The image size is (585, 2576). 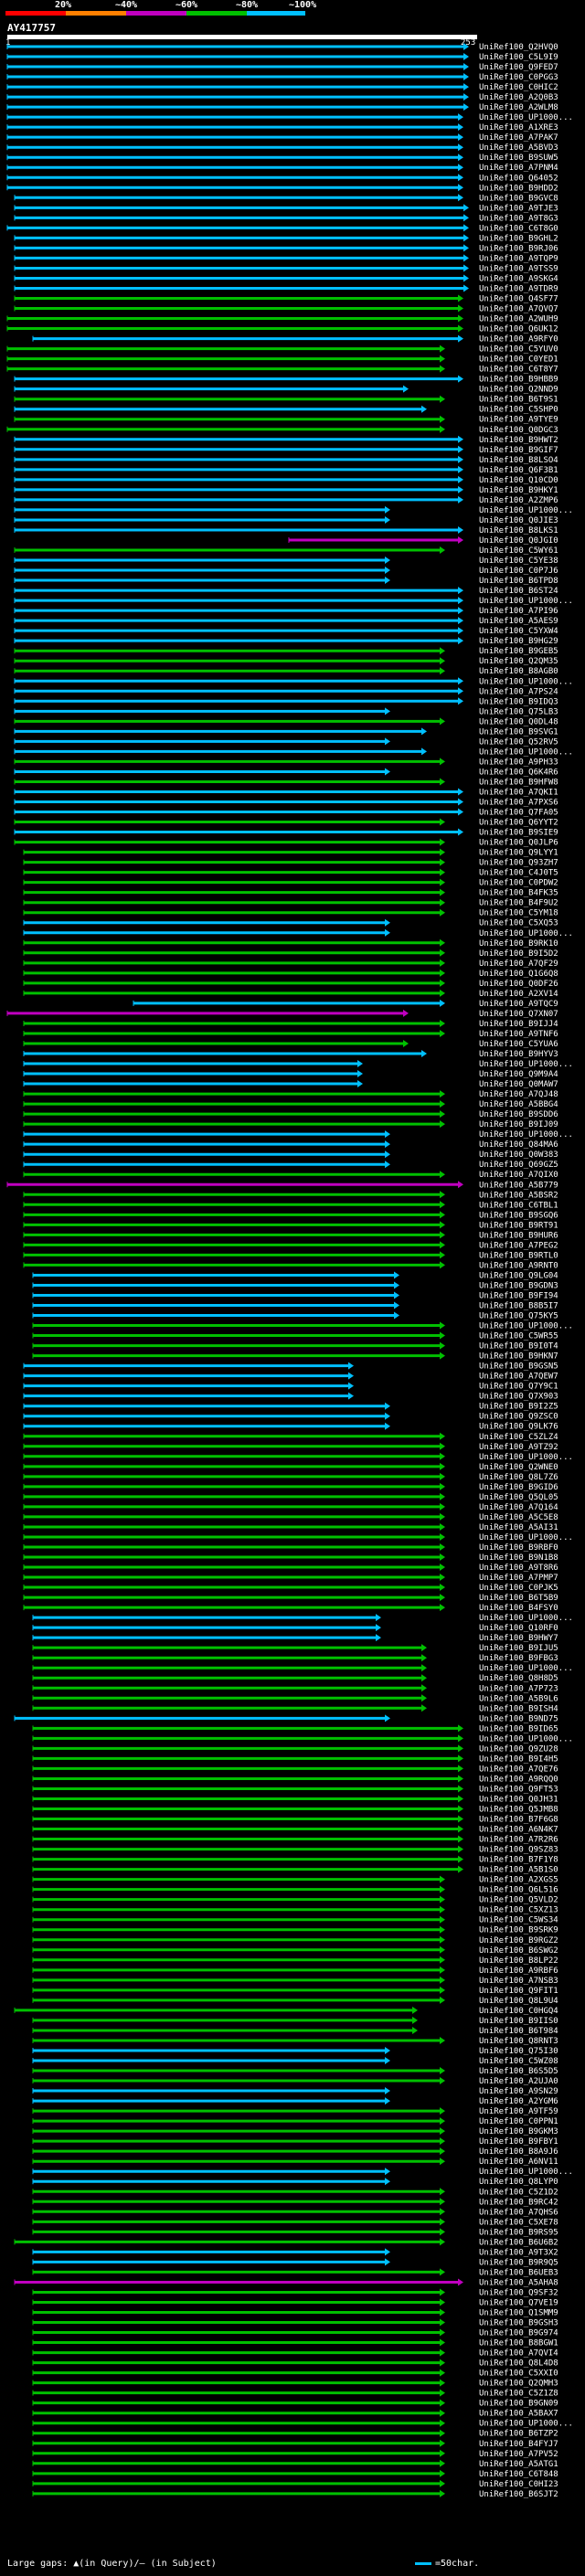 I want to click on hit-label: UniRef100_A5B1S0, so click(x=518, y=1870).